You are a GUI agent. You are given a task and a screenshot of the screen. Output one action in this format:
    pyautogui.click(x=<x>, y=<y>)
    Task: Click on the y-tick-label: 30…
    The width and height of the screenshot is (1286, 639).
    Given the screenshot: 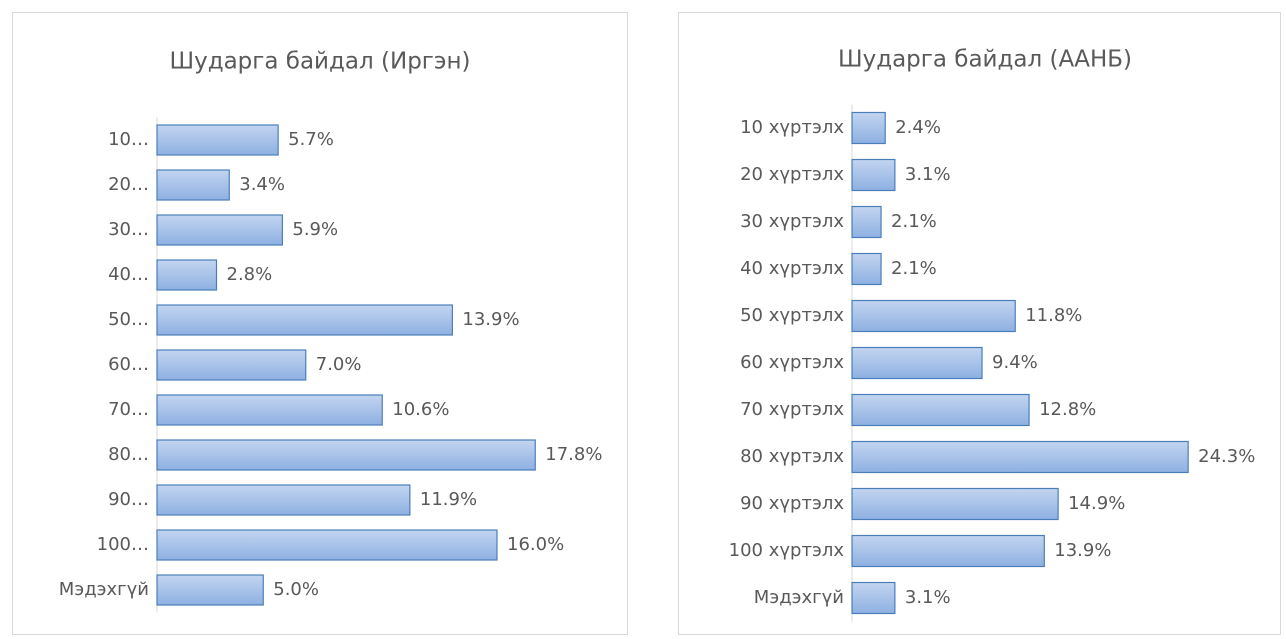 What is the action you would take?
    pyautogui.click(x=128, y=229)
    